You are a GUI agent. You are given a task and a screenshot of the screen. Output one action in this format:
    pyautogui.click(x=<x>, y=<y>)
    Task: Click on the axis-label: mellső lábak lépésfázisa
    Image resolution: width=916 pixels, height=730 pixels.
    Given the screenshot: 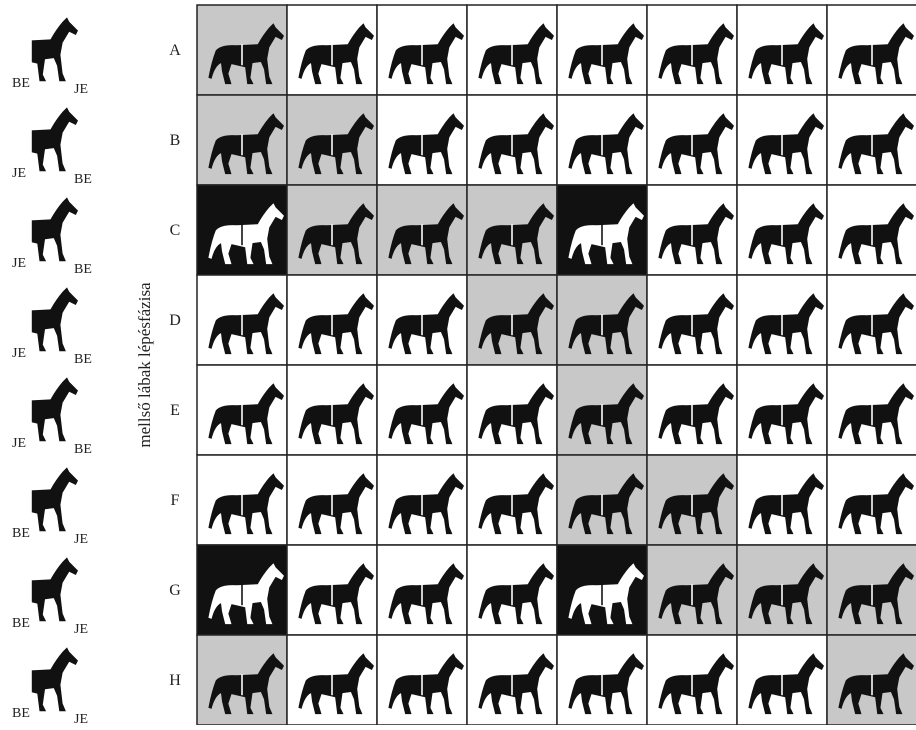 What is the action you would take?
    pyautogui.click(x=144, y=365)
    